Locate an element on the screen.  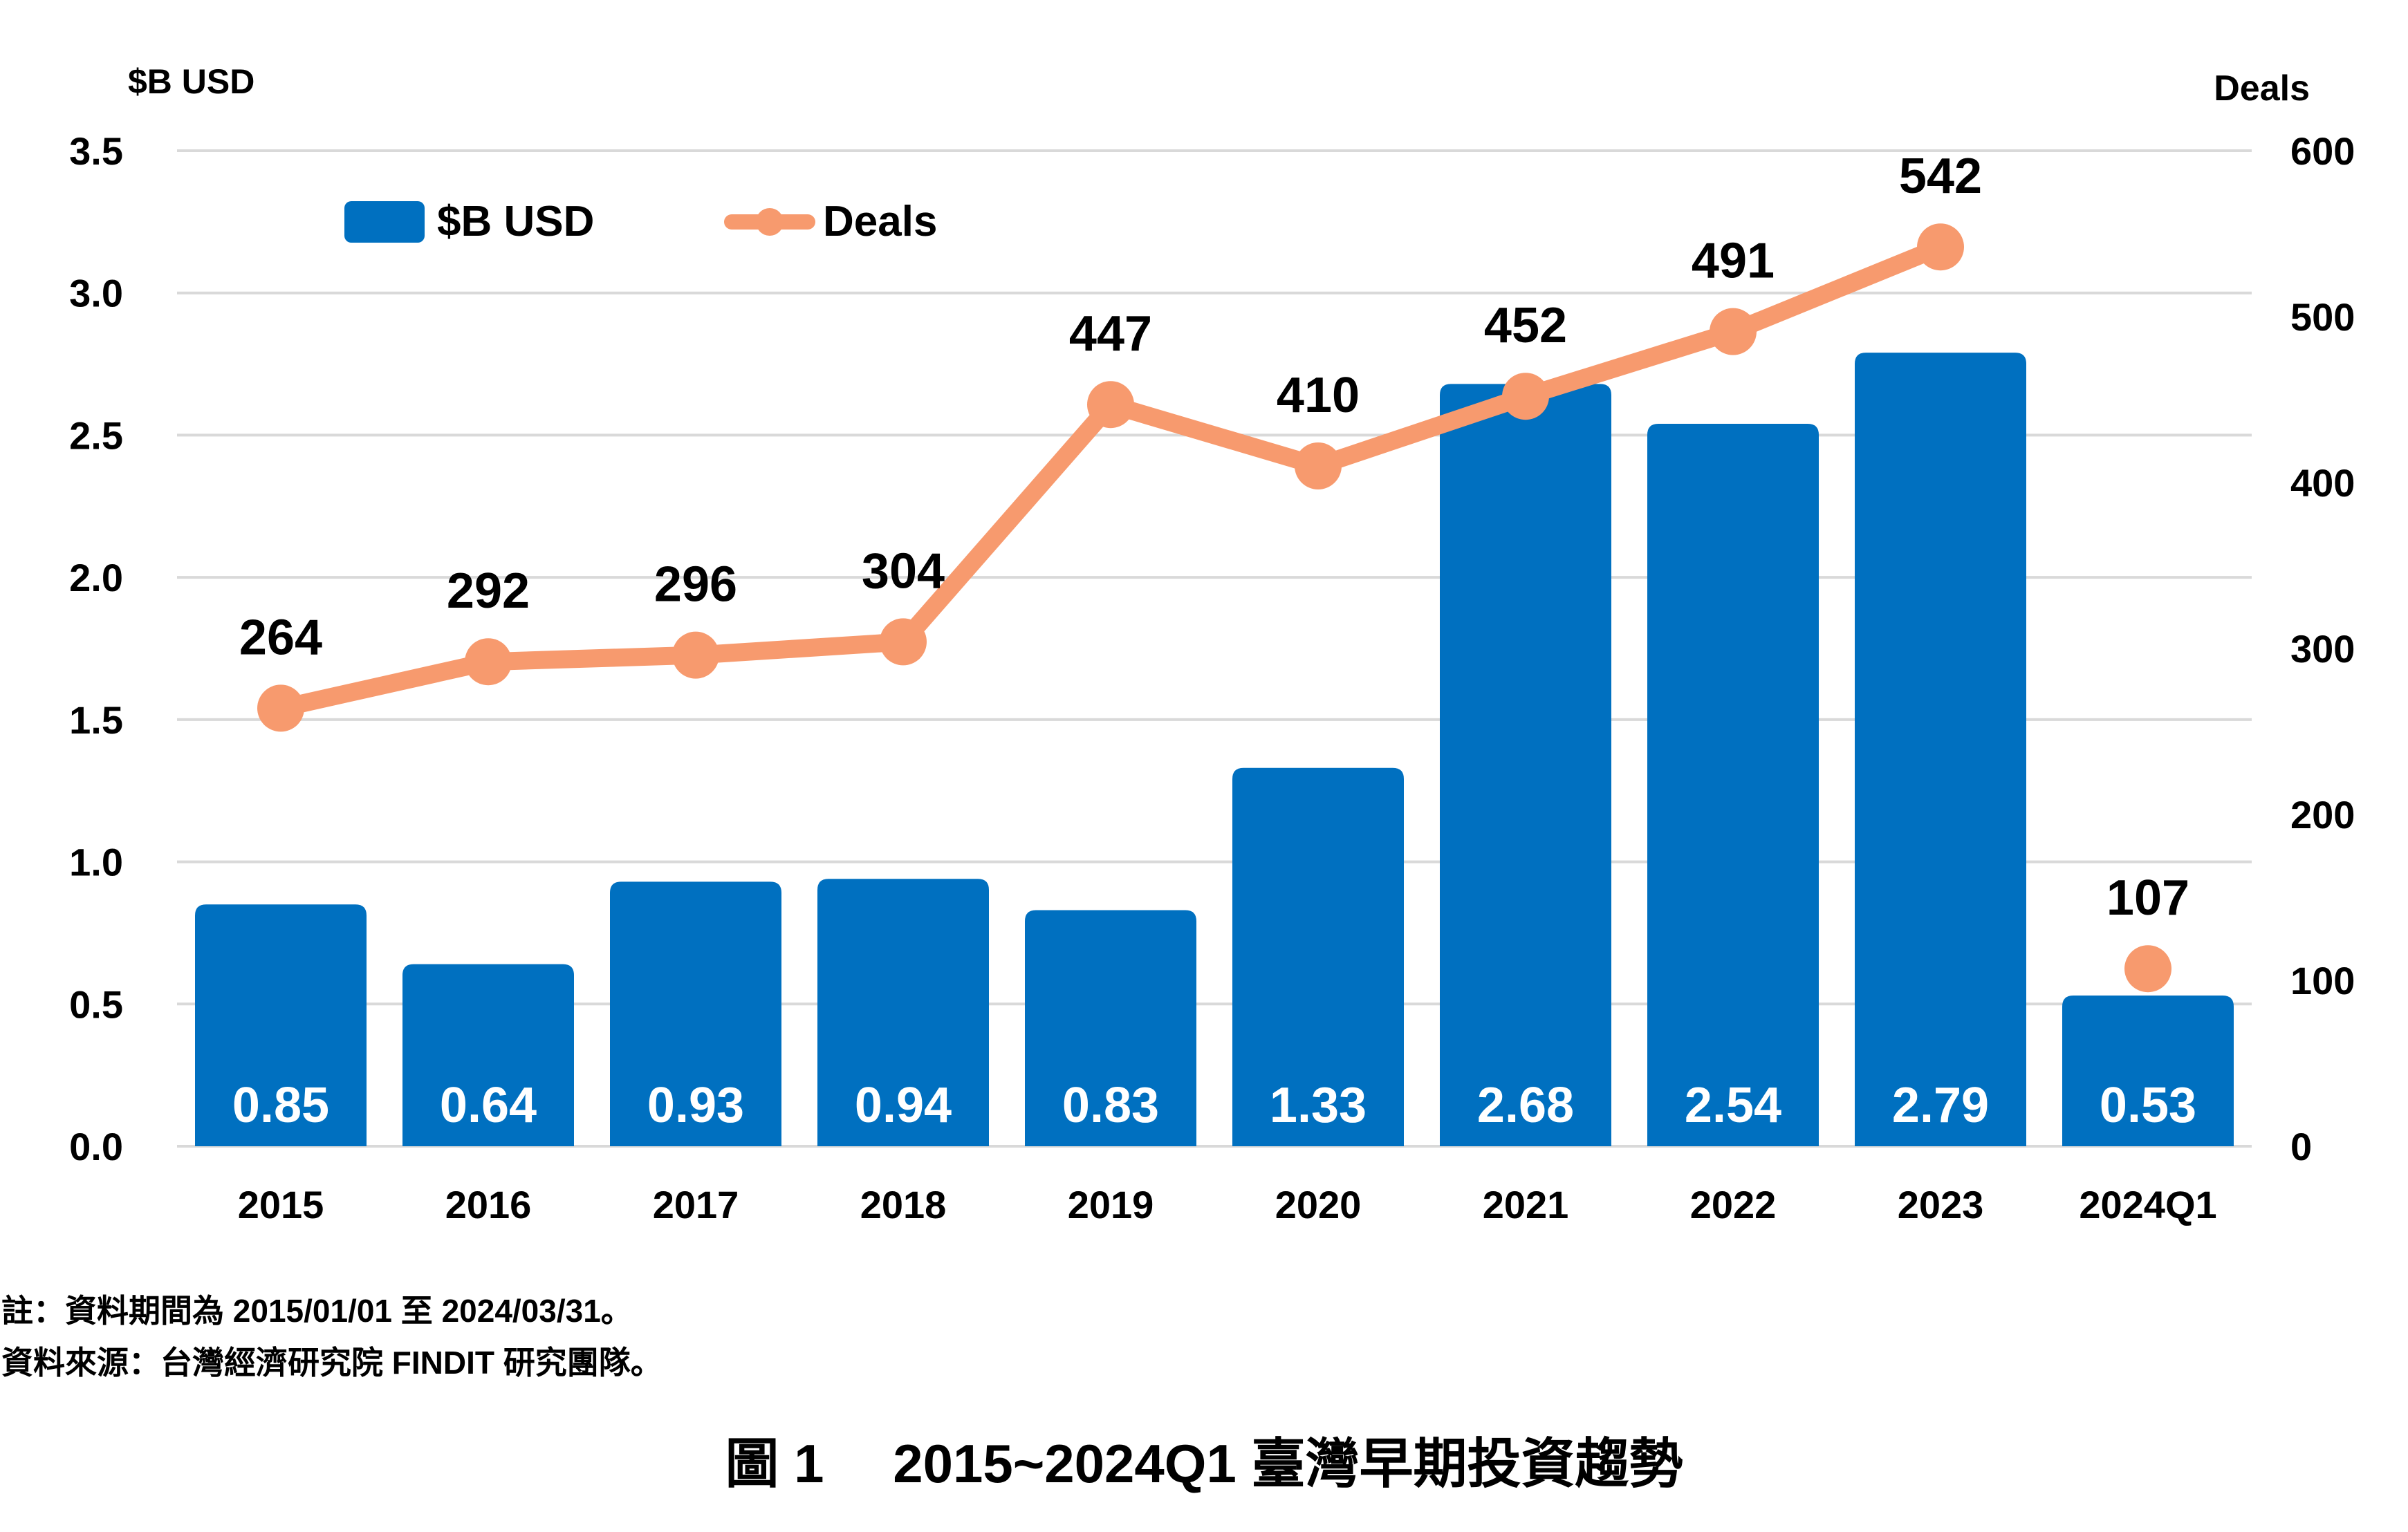
x-tick-label: 2015 is located at coordinates (281, 1204).